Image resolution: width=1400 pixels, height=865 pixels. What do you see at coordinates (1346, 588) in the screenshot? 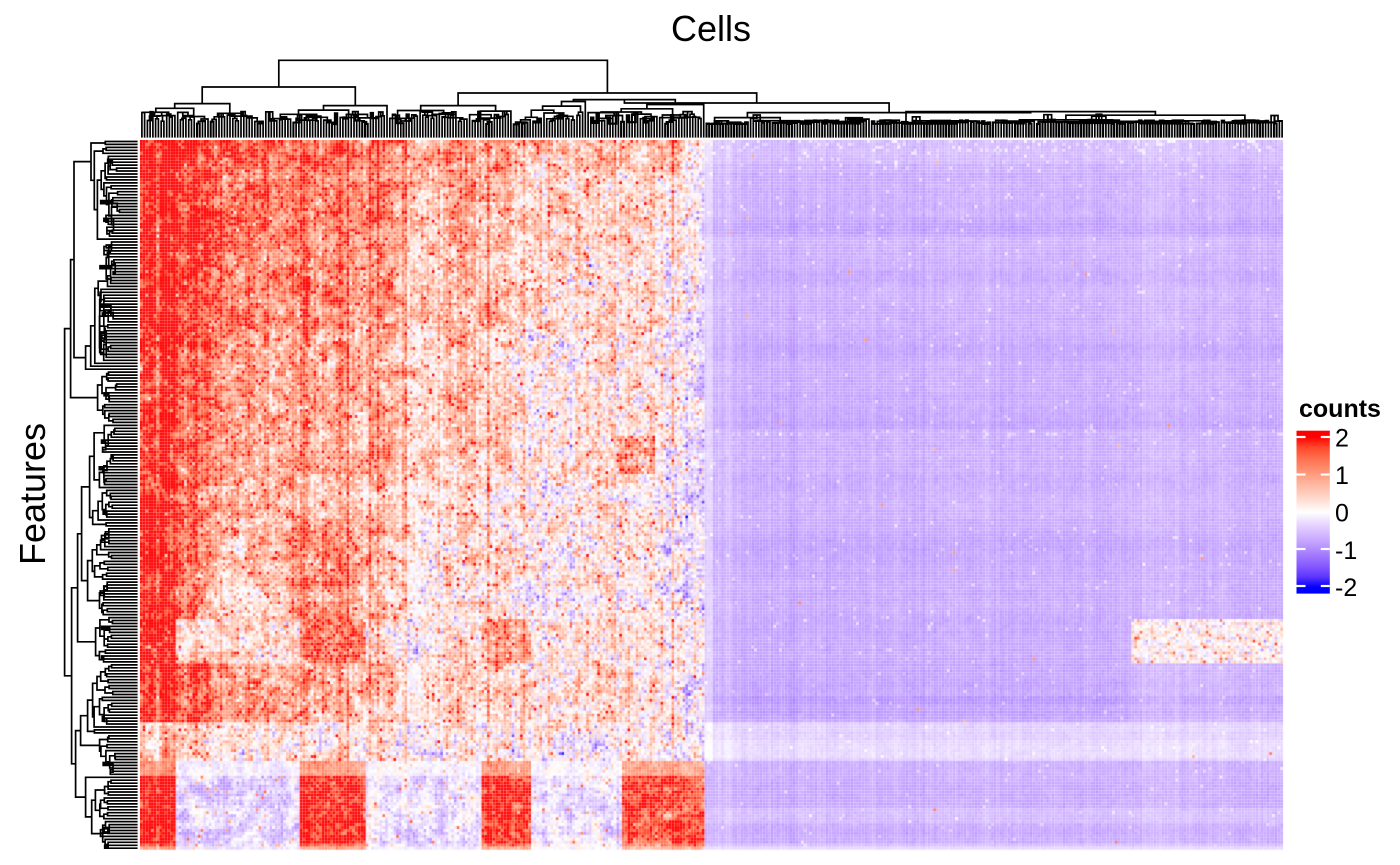
I see `svg-text: -2` at bounding box center [1346, 588].